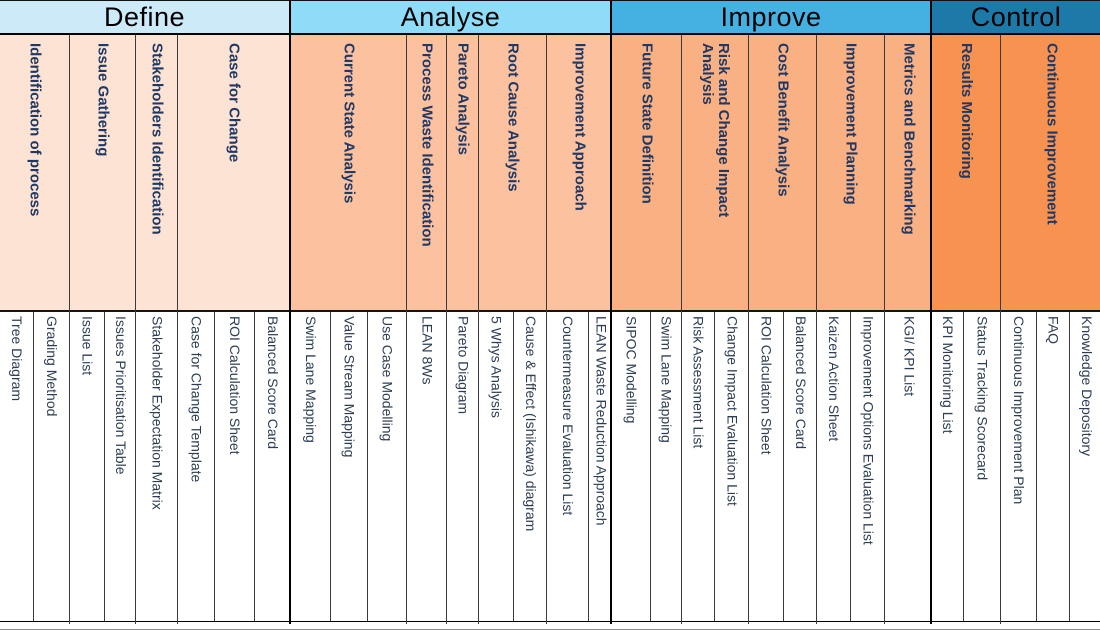  What do you see at coordinates (512, 173) in the screenshot?
I see `phase-cell: Root Cause Analysis` at bounding box center [512, 173].